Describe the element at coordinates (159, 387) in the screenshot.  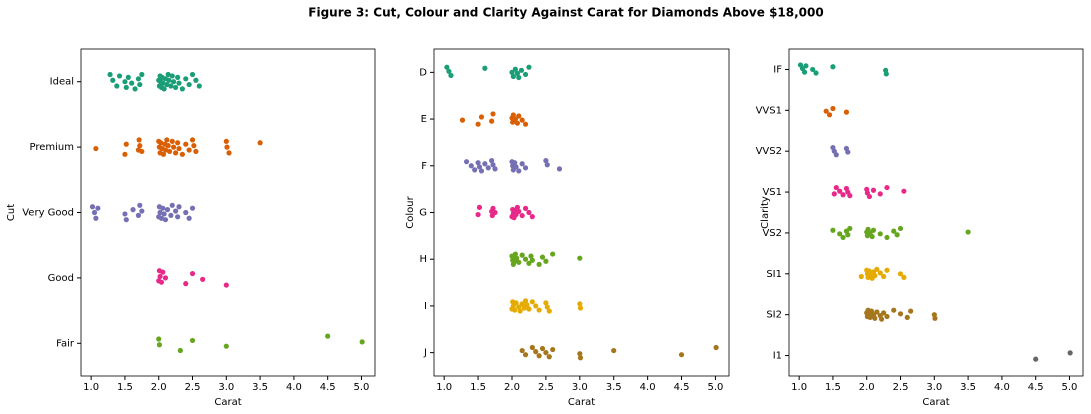
I see `x-tick-label: 2.0` at that location.